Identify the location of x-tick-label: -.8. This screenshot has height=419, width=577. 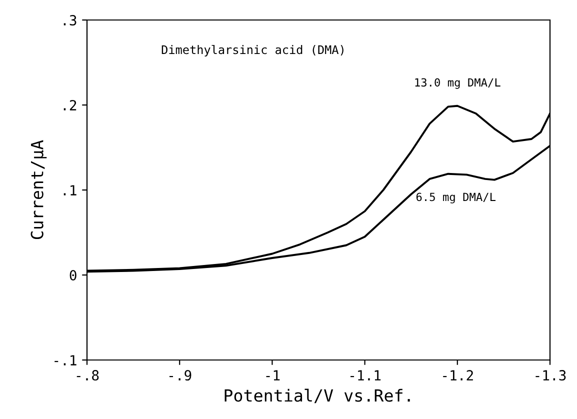
(87, 375).